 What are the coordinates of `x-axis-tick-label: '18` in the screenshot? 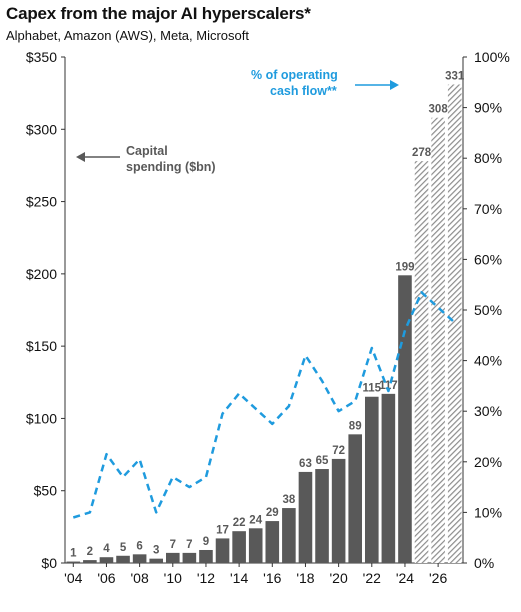 It's located at (305, 578).